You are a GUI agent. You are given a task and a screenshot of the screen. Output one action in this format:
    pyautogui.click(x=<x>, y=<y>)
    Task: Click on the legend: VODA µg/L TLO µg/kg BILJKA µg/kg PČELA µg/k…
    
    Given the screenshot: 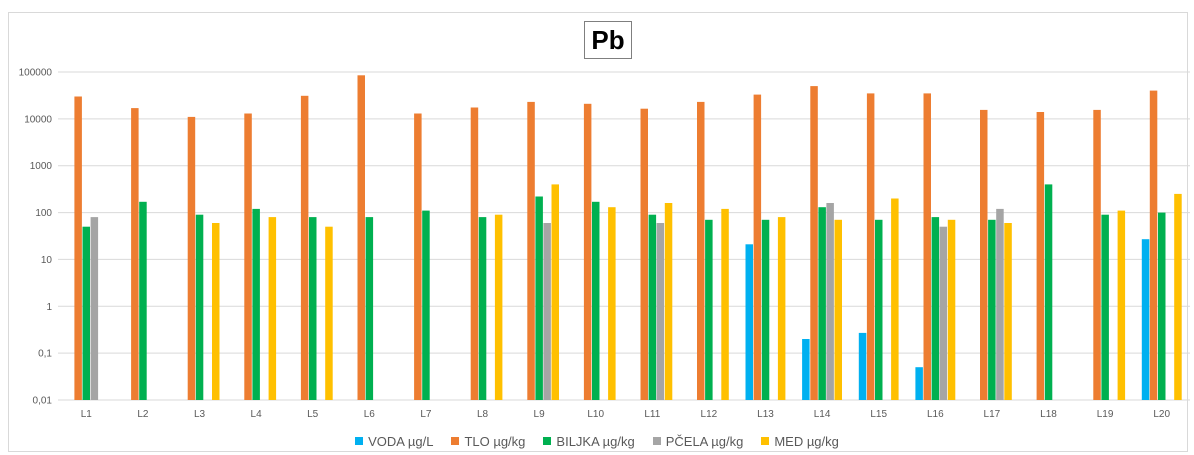 What is the action you would take?
    pyautogui.click(x=597, y=441)
    